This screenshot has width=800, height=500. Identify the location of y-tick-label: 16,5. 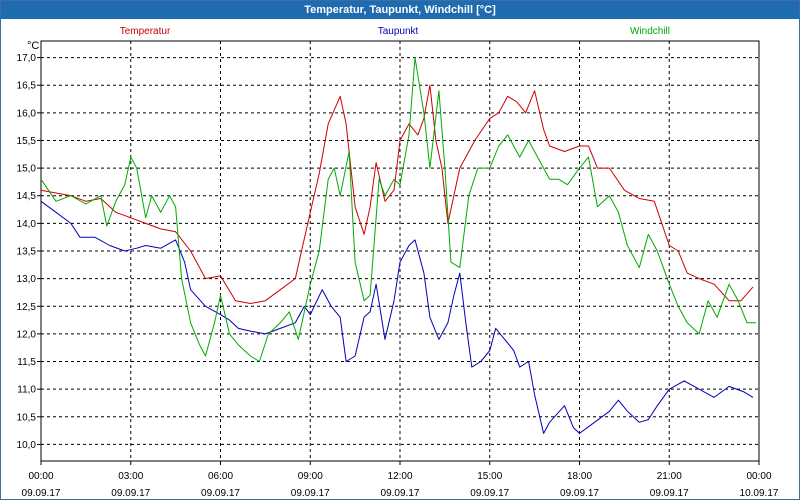
(27, 86).